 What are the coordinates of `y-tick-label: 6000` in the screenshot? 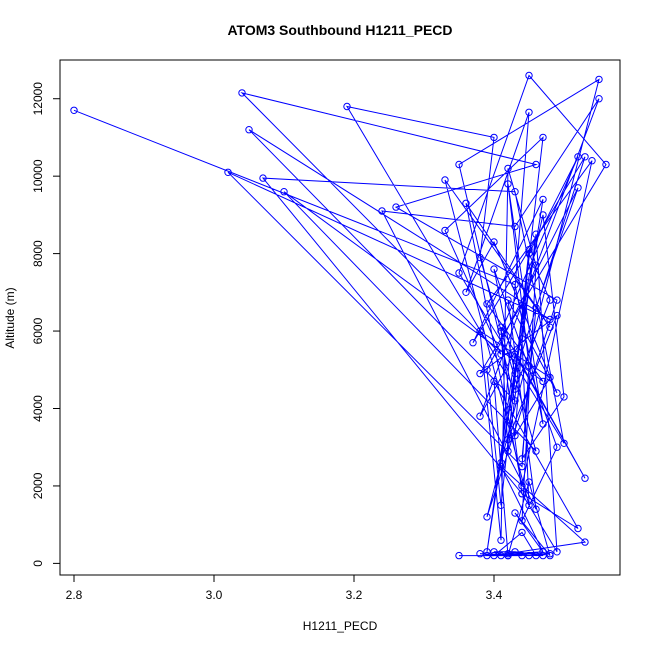 It's located at (38, 330).